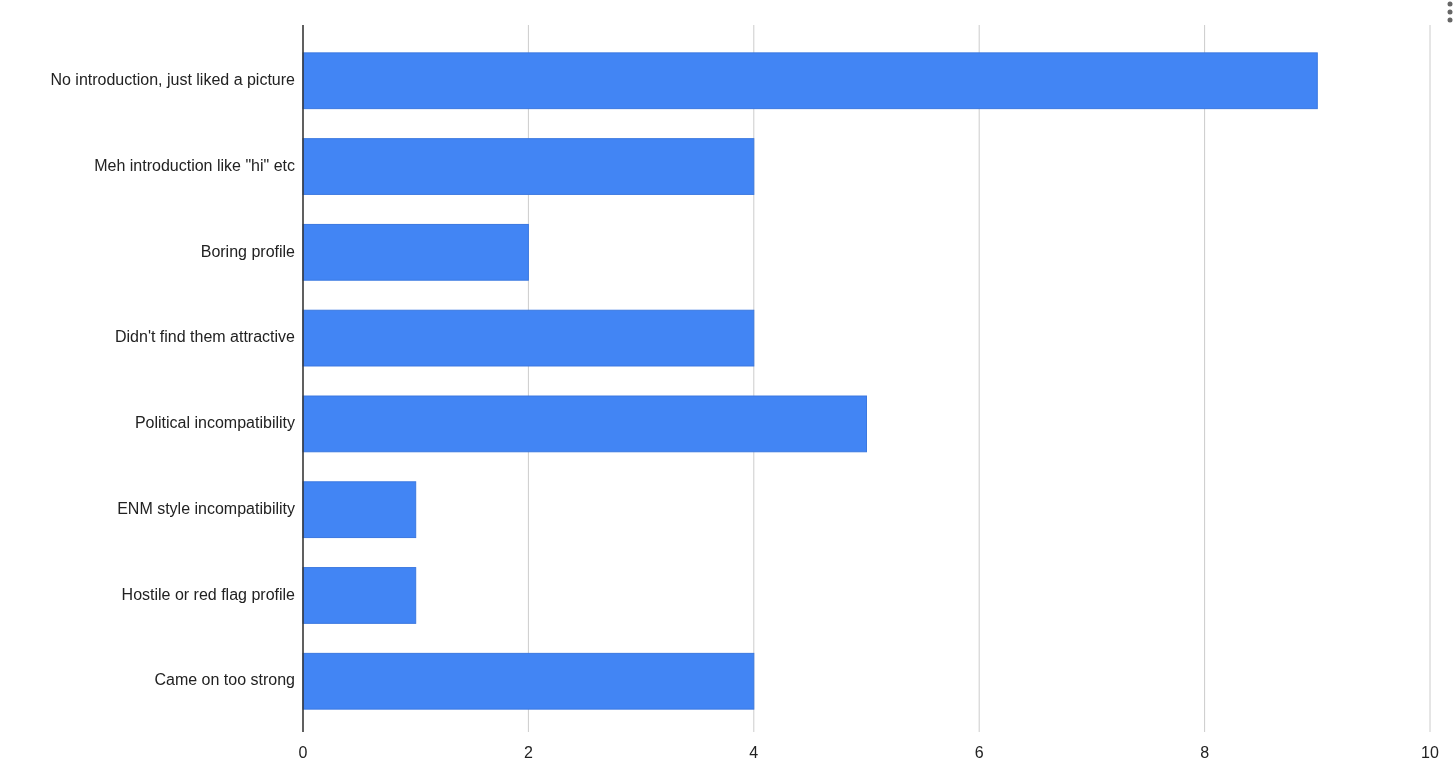 The width and height of the screenshot is (1456, 784). What do you see at coordinates (754, 753) in the screenshot?
I see `x-tick-label: 4` at bounding box center [754, 753].